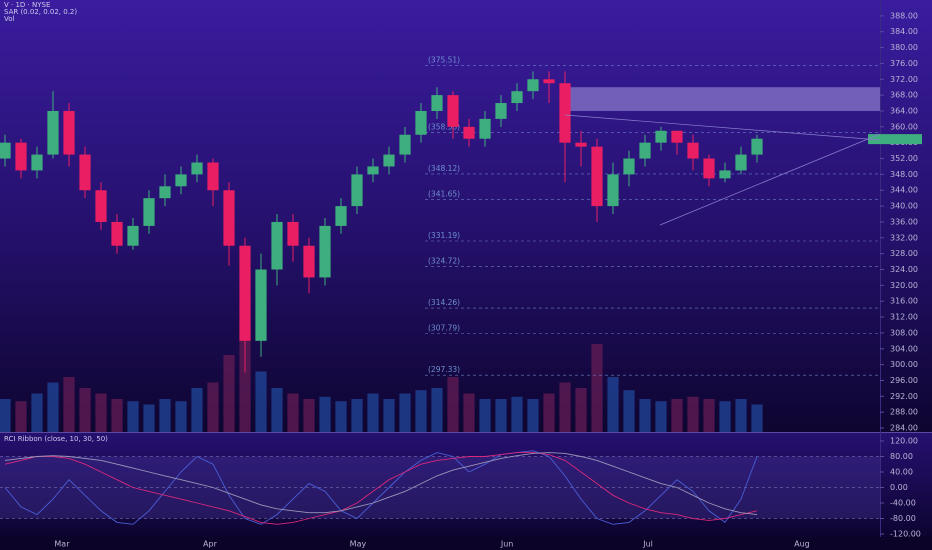 The image size is (932, 550). I want to click on y-tick-label: -40.00, so click(903, 503).